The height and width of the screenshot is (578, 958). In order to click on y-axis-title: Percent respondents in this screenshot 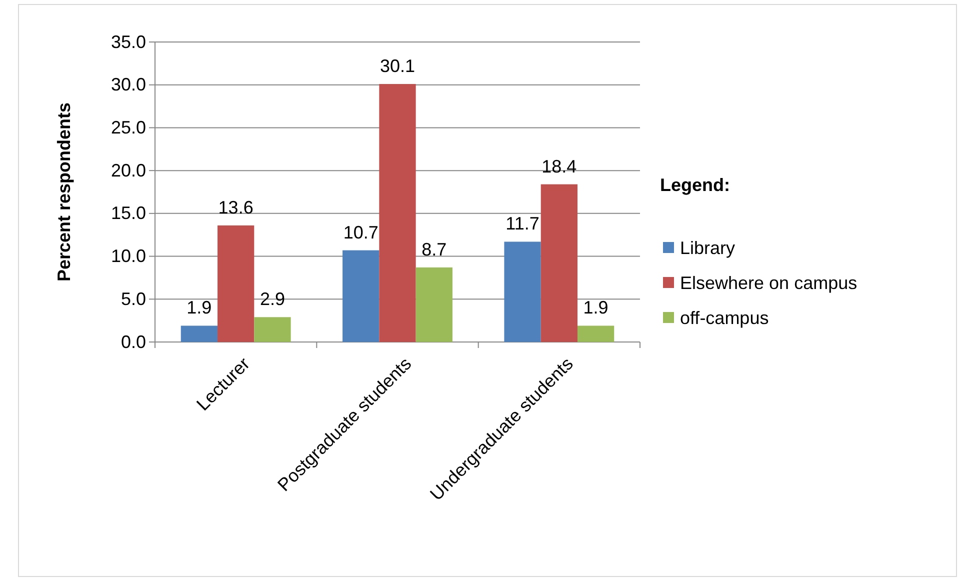, I will do `click(64, 192)`.